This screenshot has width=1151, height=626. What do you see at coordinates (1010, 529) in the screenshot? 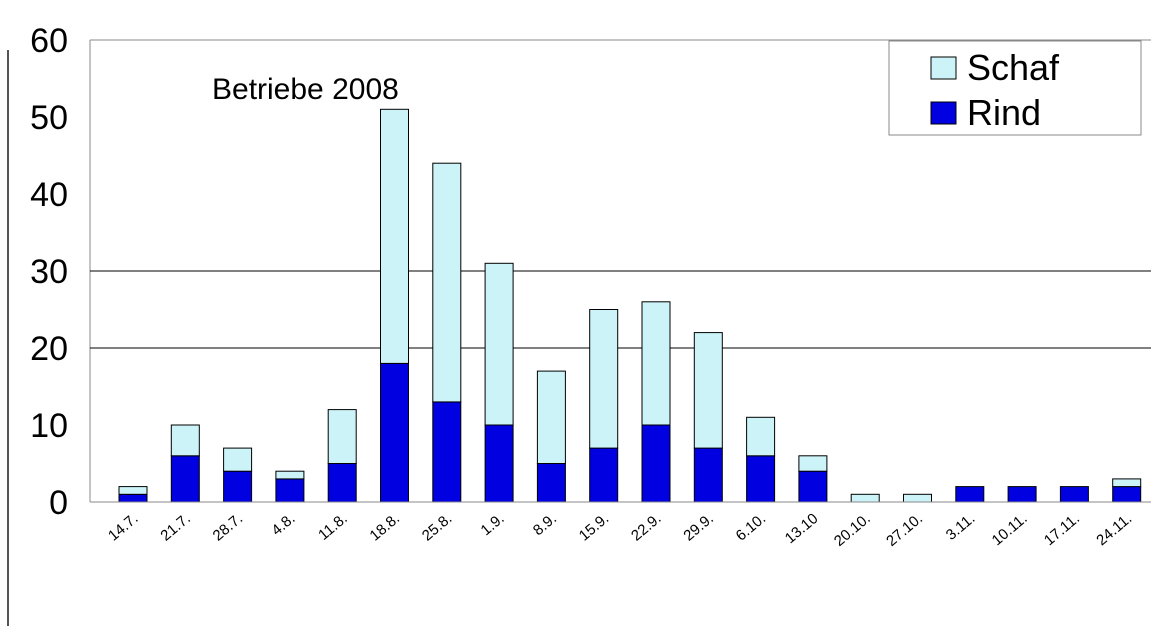
I see `x-tick-label: 10.11.` at bounding box center [1010, 529].